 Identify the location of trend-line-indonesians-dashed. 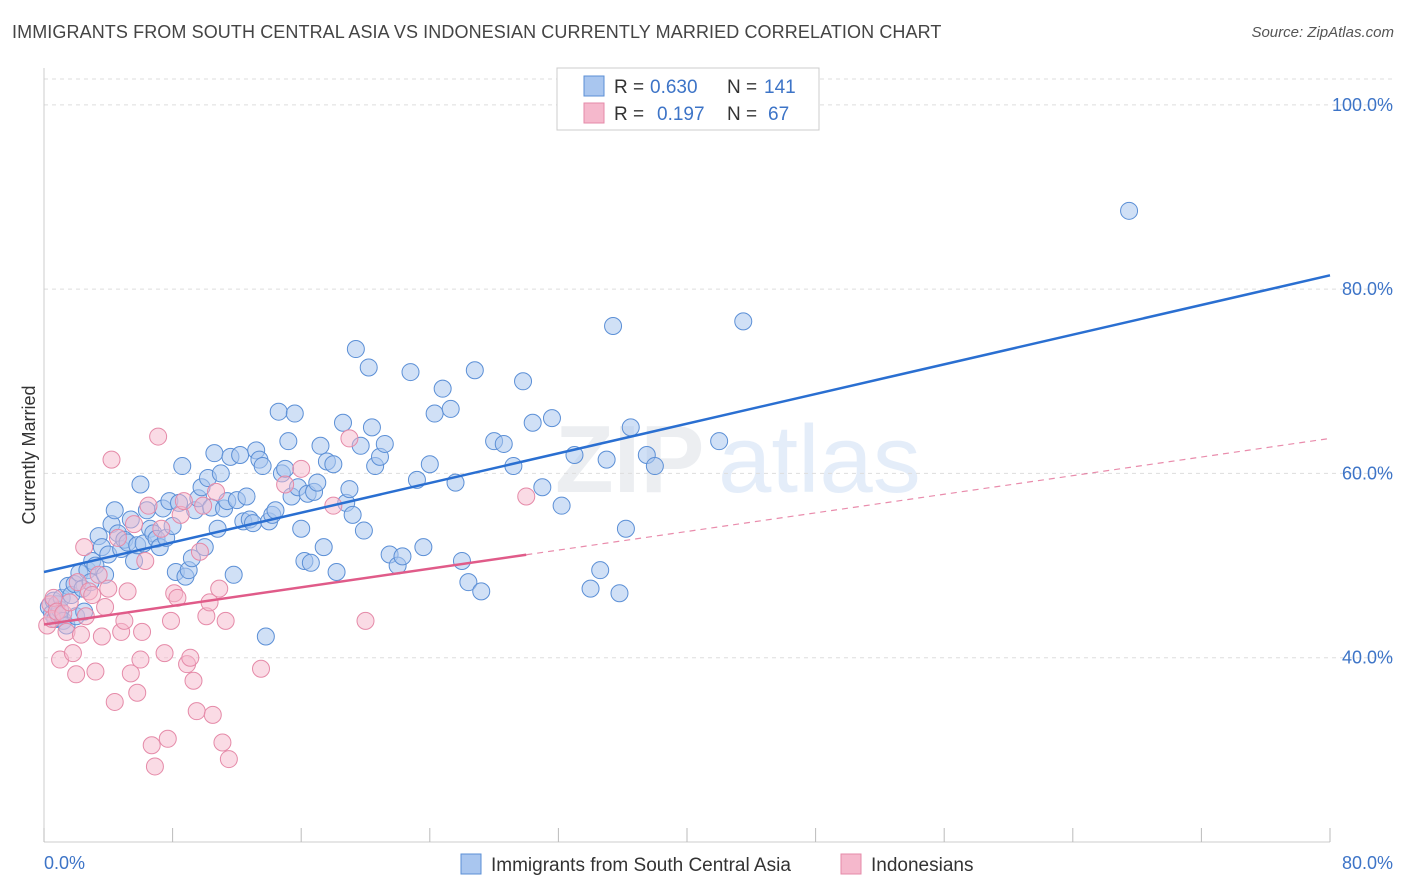
(928, 496).